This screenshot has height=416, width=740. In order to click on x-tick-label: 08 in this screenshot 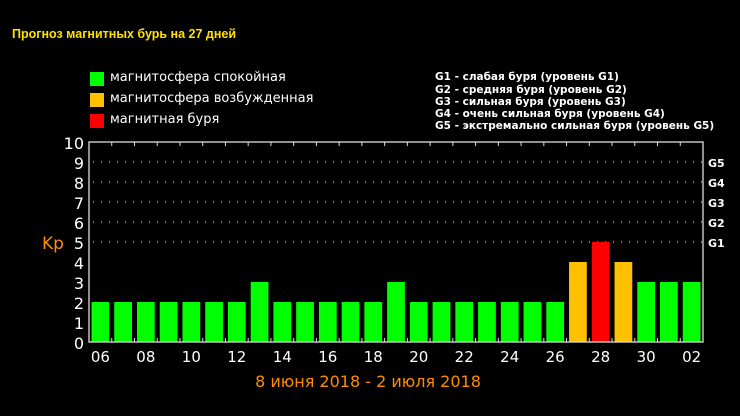, I will do `click(145, 357)`.